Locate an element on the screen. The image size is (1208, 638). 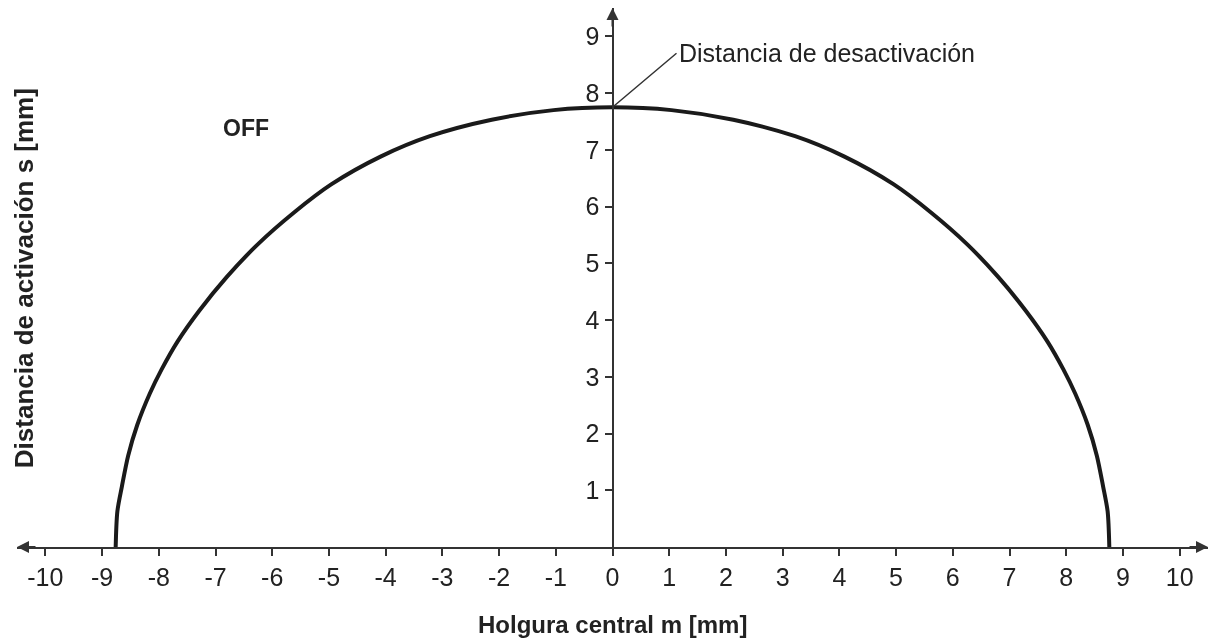
annotation: Distancia de desactivación is located at coordinates (827, 53).